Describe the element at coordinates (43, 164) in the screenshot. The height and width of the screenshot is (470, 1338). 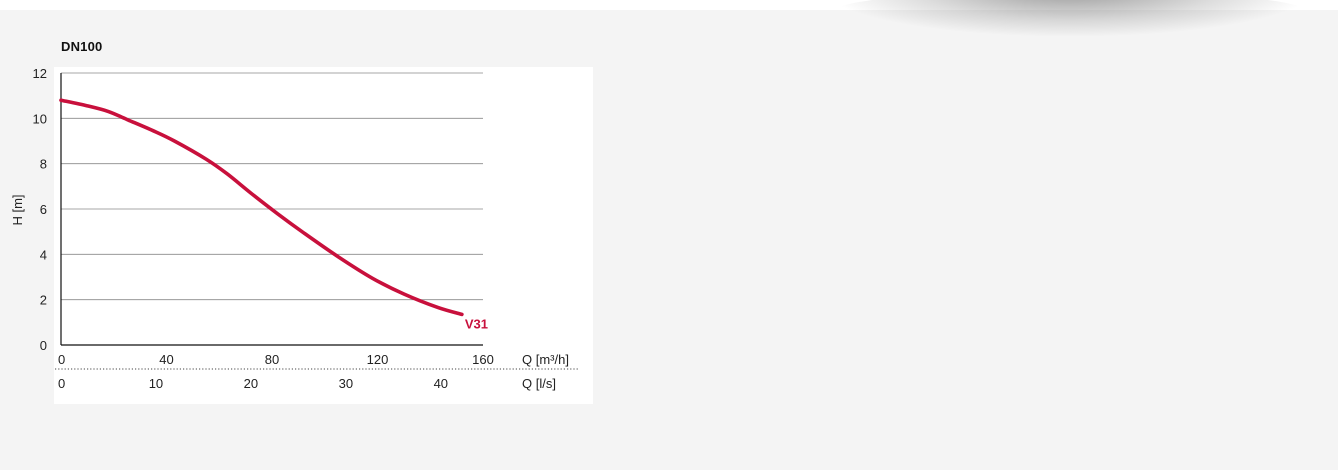
I see `y-tick-label: 8` at that location.